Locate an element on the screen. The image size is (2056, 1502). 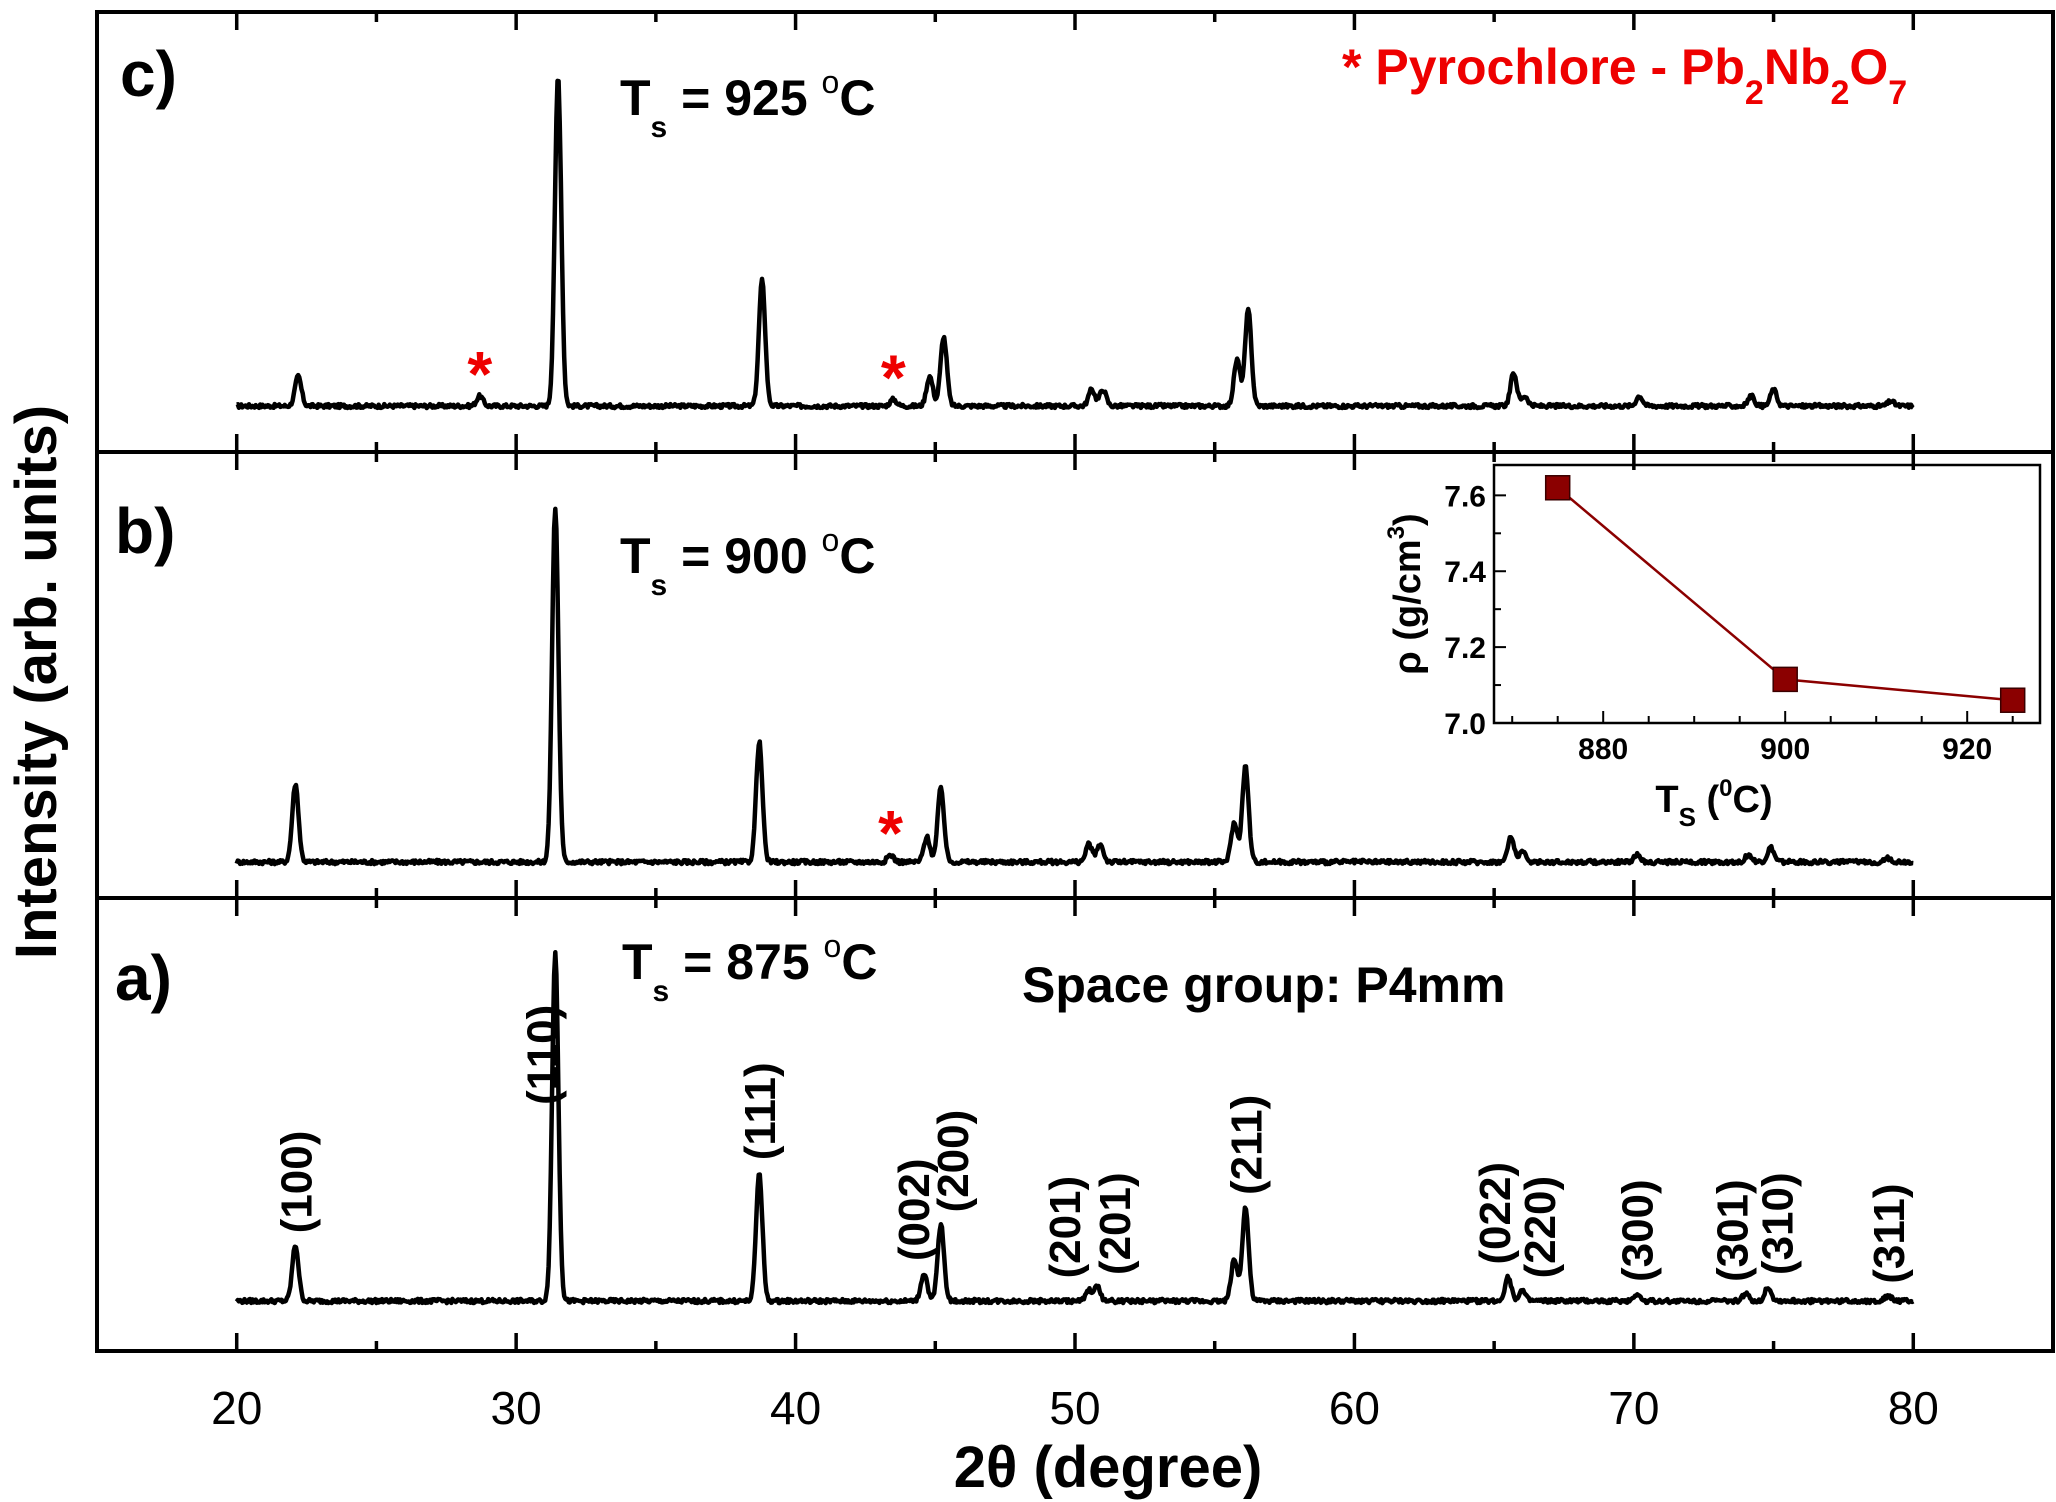
panel-label-b: b) is located at coordinates (145, 531).